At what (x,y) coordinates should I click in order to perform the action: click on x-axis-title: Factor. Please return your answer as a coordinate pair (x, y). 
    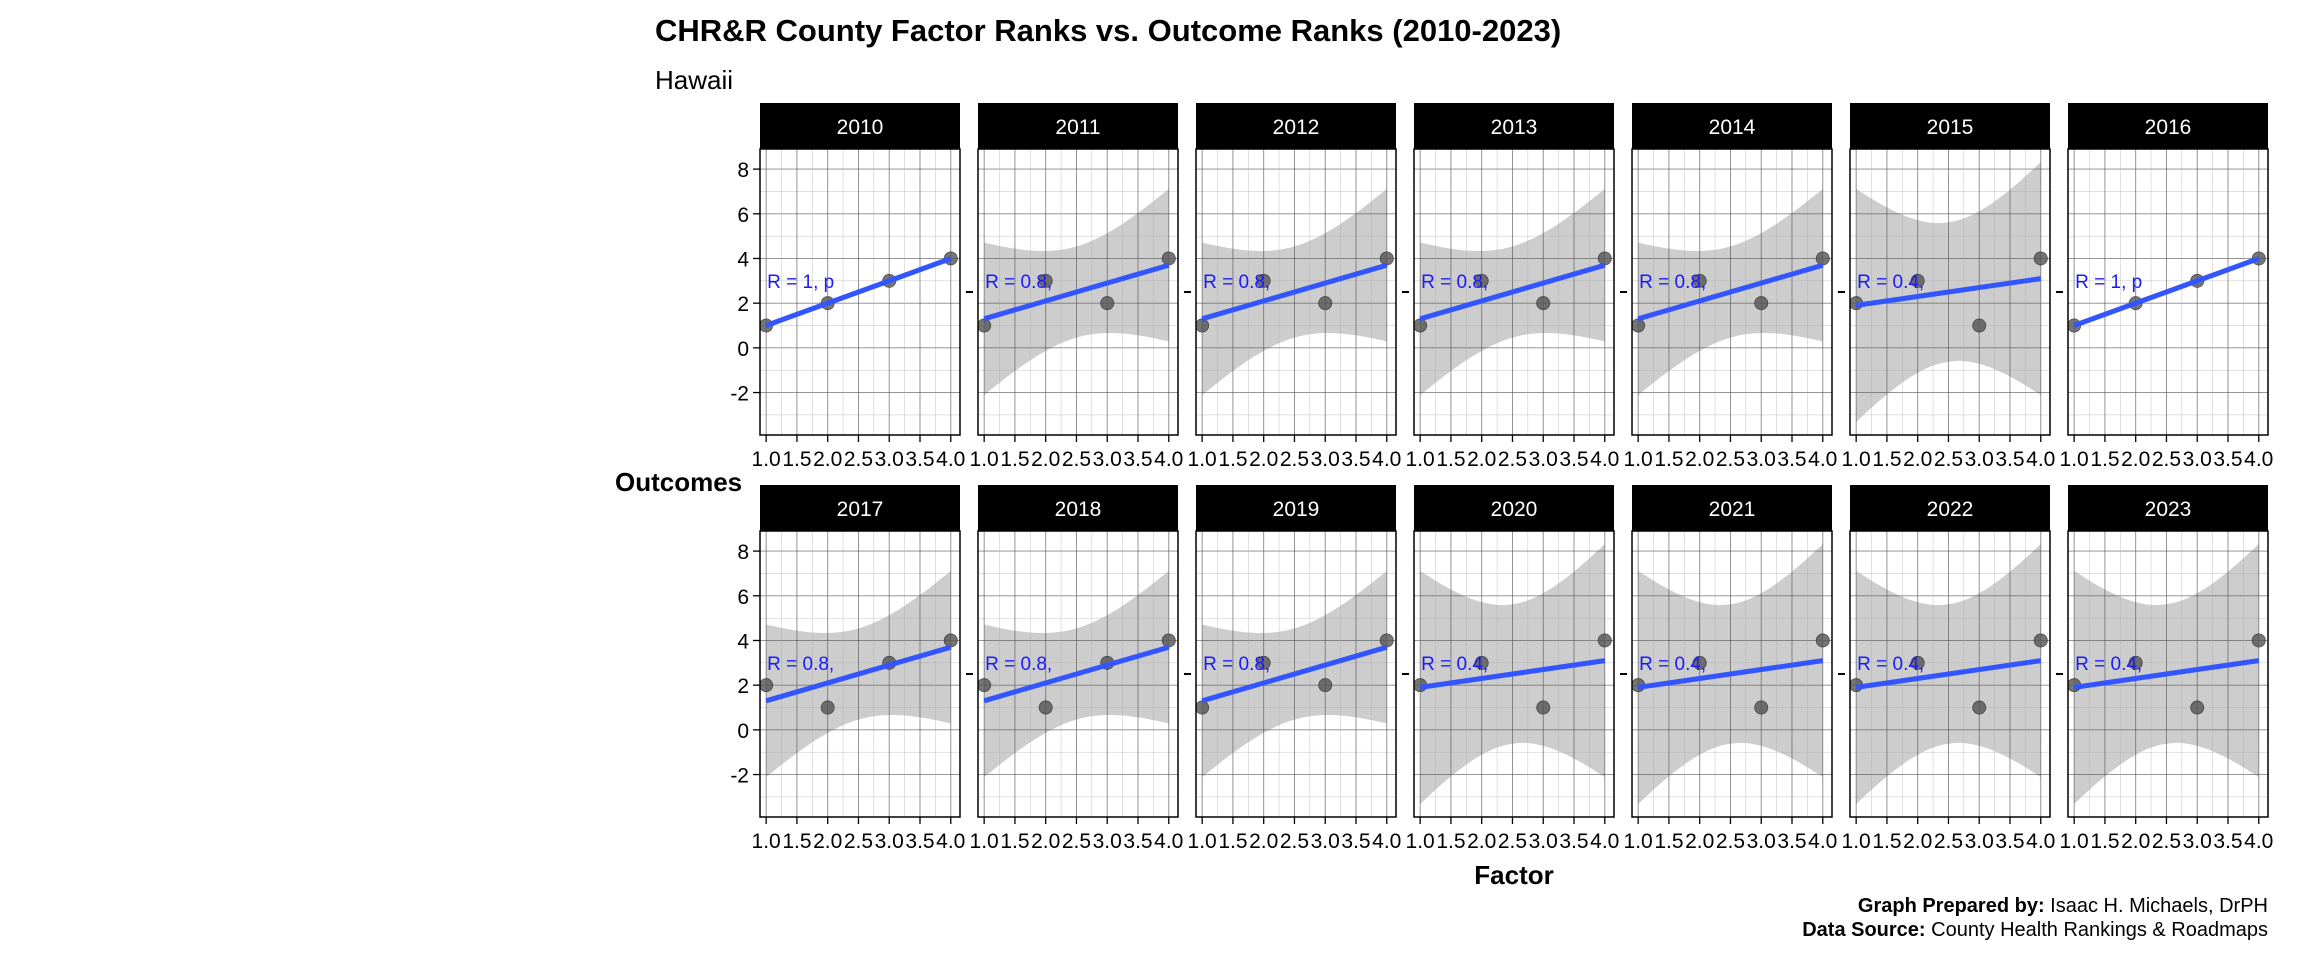
    Looking at the image, I should click on (1513, 875).